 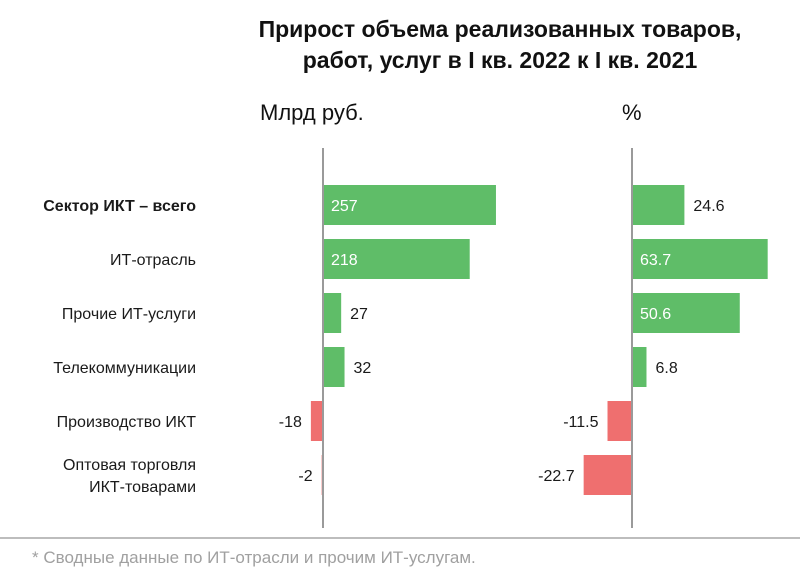 What do you see at coordinates (580, 422) in the screenshot?
I see `pct-value-label-4: -11.5` at bounding box center [580, 422].